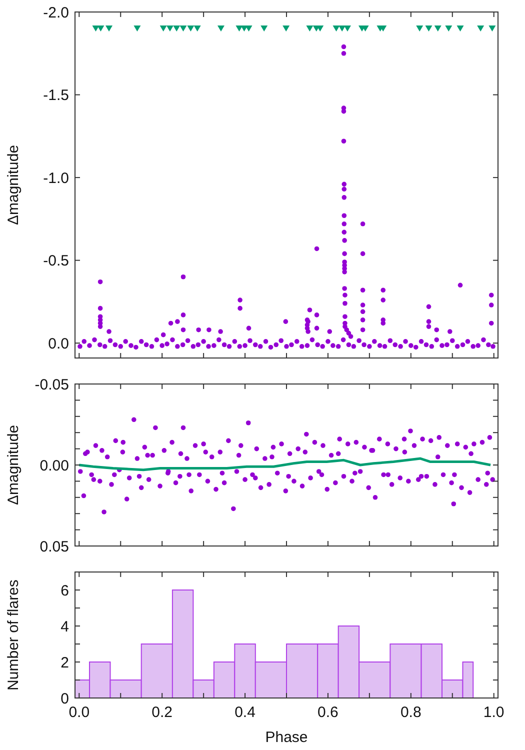 Image resolution: width=525 pixels, height=750 pixels. Describe the element at coordinates (245, 712) in the screenshot. I see `x-tick-label: 0.4` at that location.